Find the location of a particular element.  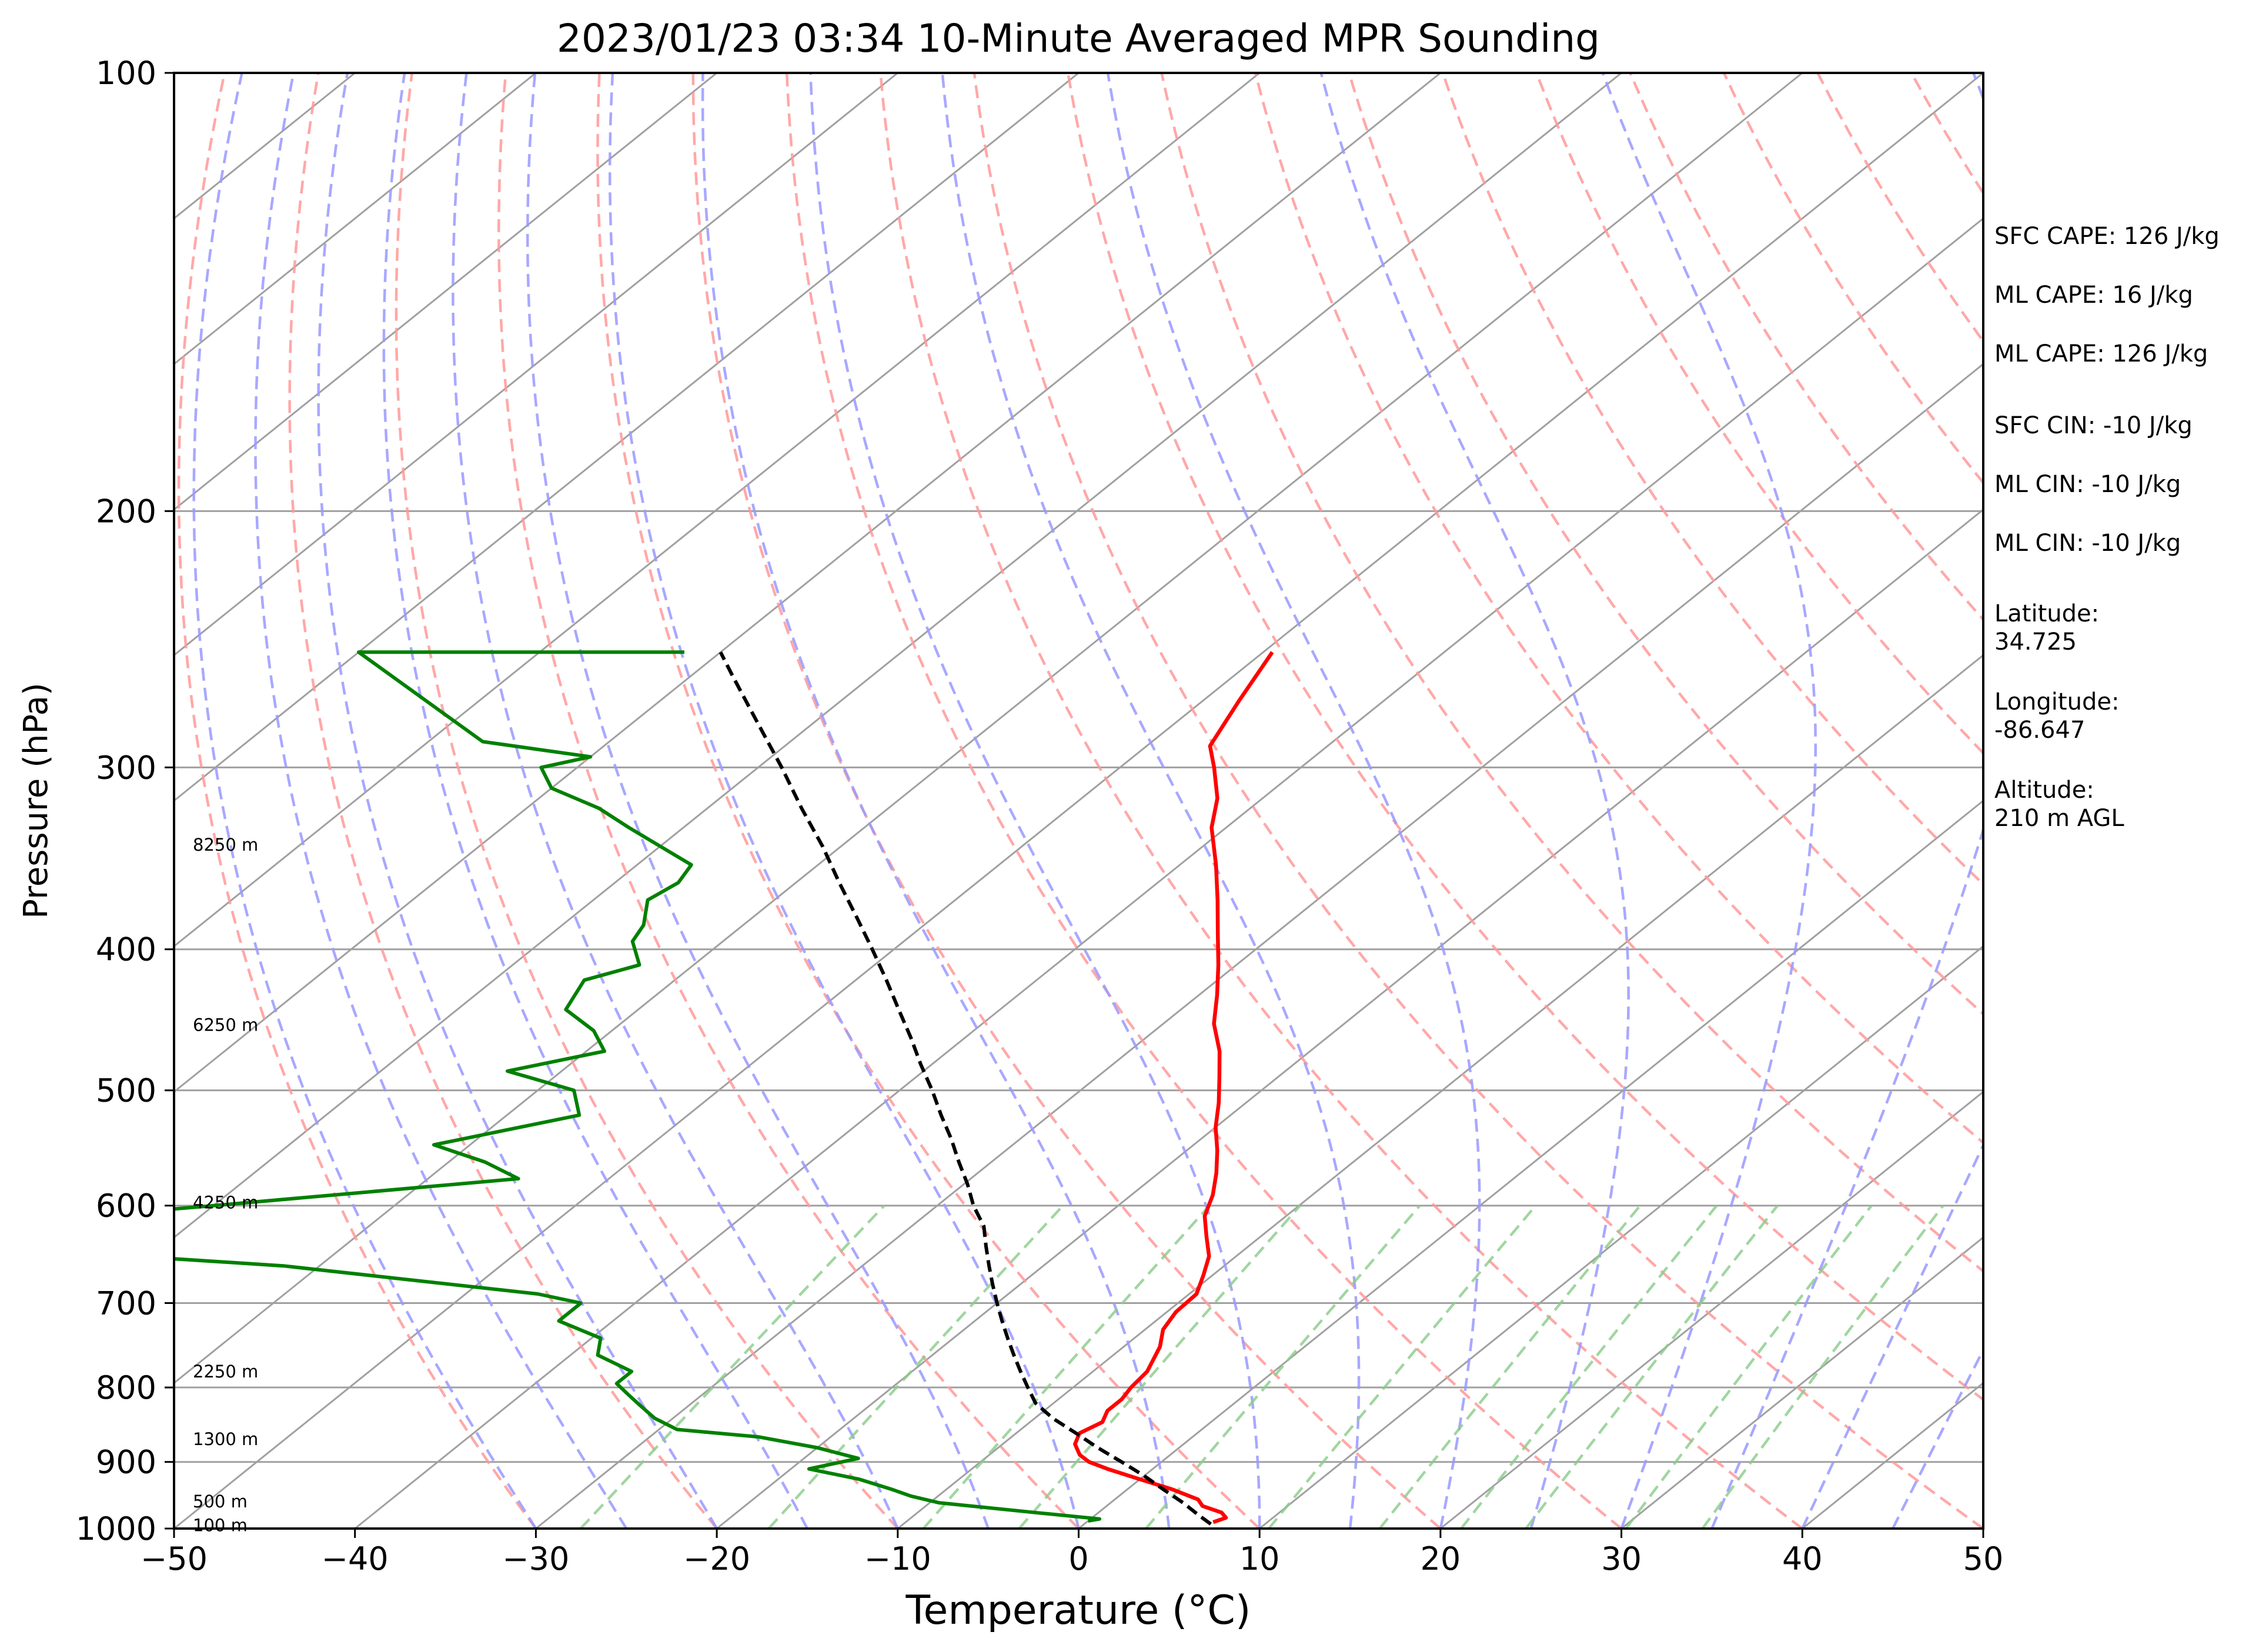

info-line: SFC CIN: -10 J/kg is located at coordinates (2093, 425).